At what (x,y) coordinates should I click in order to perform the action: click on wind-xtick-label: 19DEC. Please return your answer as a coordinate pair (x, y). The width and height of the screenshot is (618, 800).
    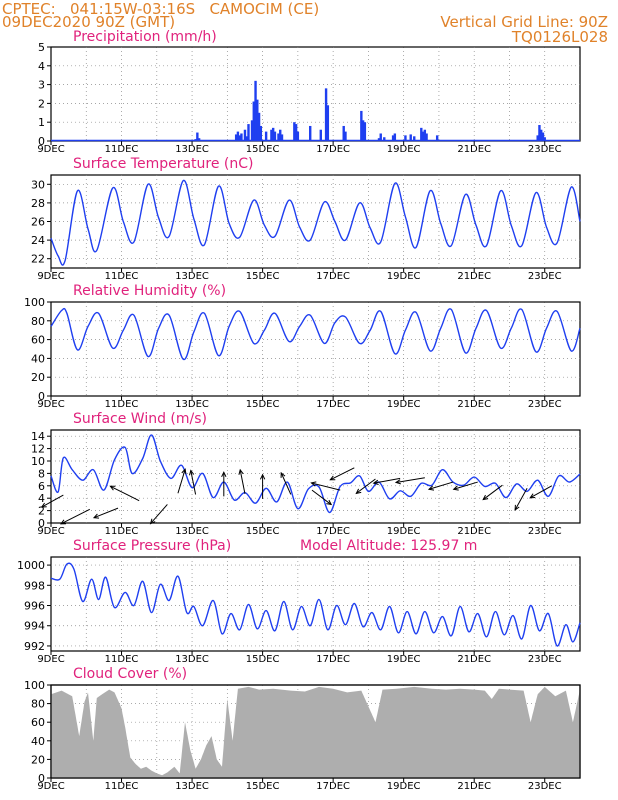
    Looking at the image, I should click on (404, 531).